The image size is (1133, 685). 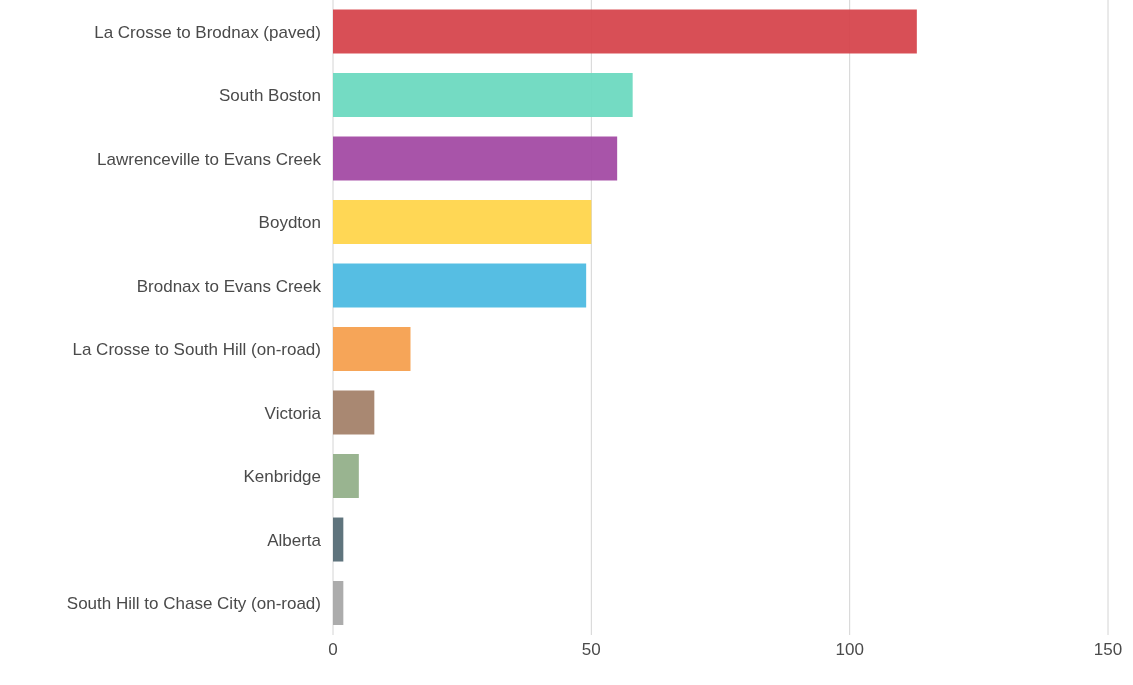 I want to click on x-tick-label: 150, so click(x=1108, y=650).